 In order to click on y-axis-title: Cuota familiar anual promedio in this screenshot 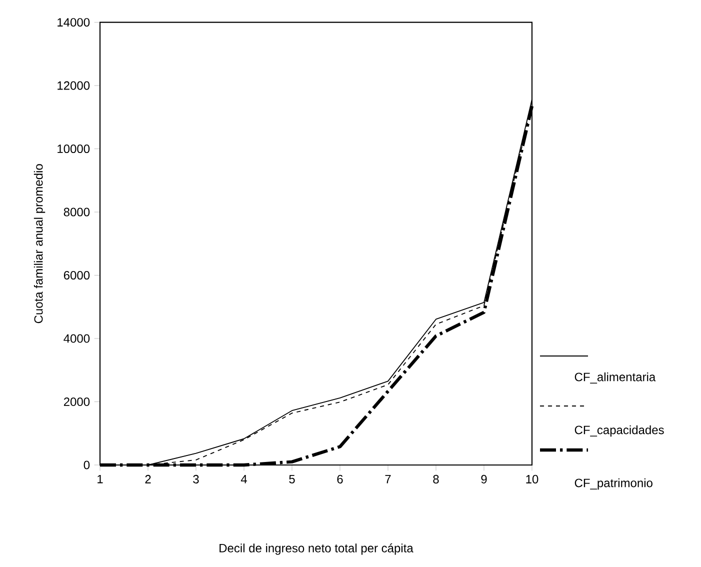, I will do `click(40, 244)`.